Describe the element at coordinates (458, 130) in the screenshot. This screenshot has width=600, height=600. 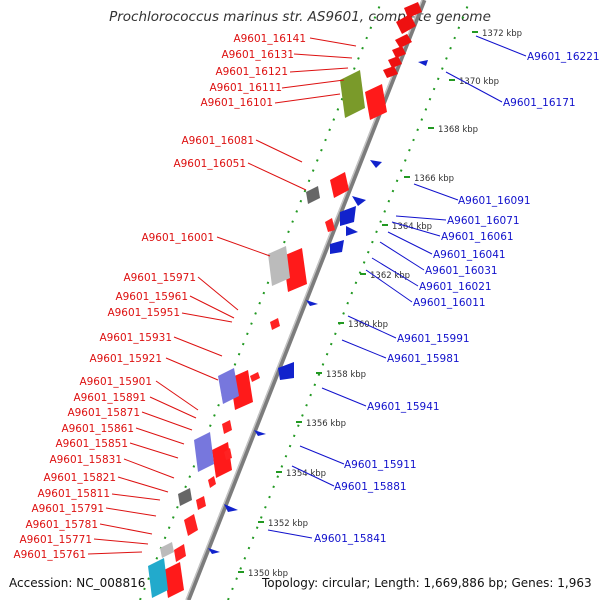
I see `kbp-tick-label: 1368 kbp` at that location.